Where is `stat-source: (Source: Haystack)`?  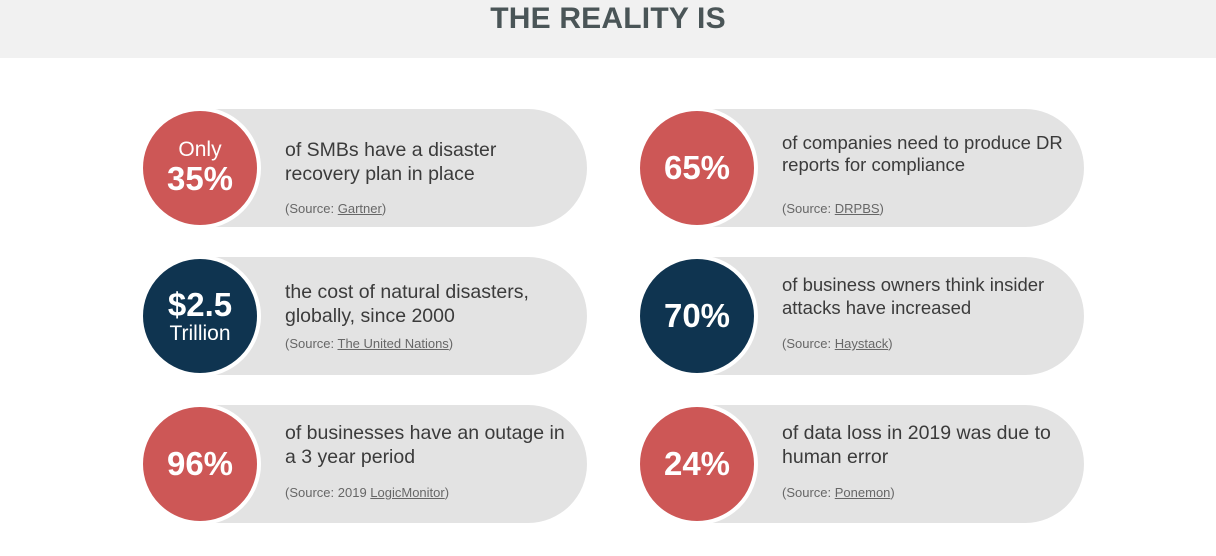
stat-source: (Source: Haystack) is located at coordinates (837, 343).